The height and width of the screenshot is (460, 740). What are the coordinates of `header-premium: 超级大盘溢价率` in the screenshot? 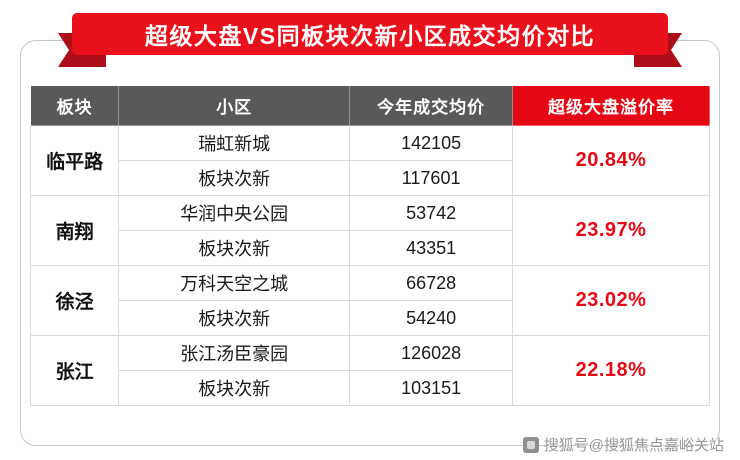 It's located at (611, 105).